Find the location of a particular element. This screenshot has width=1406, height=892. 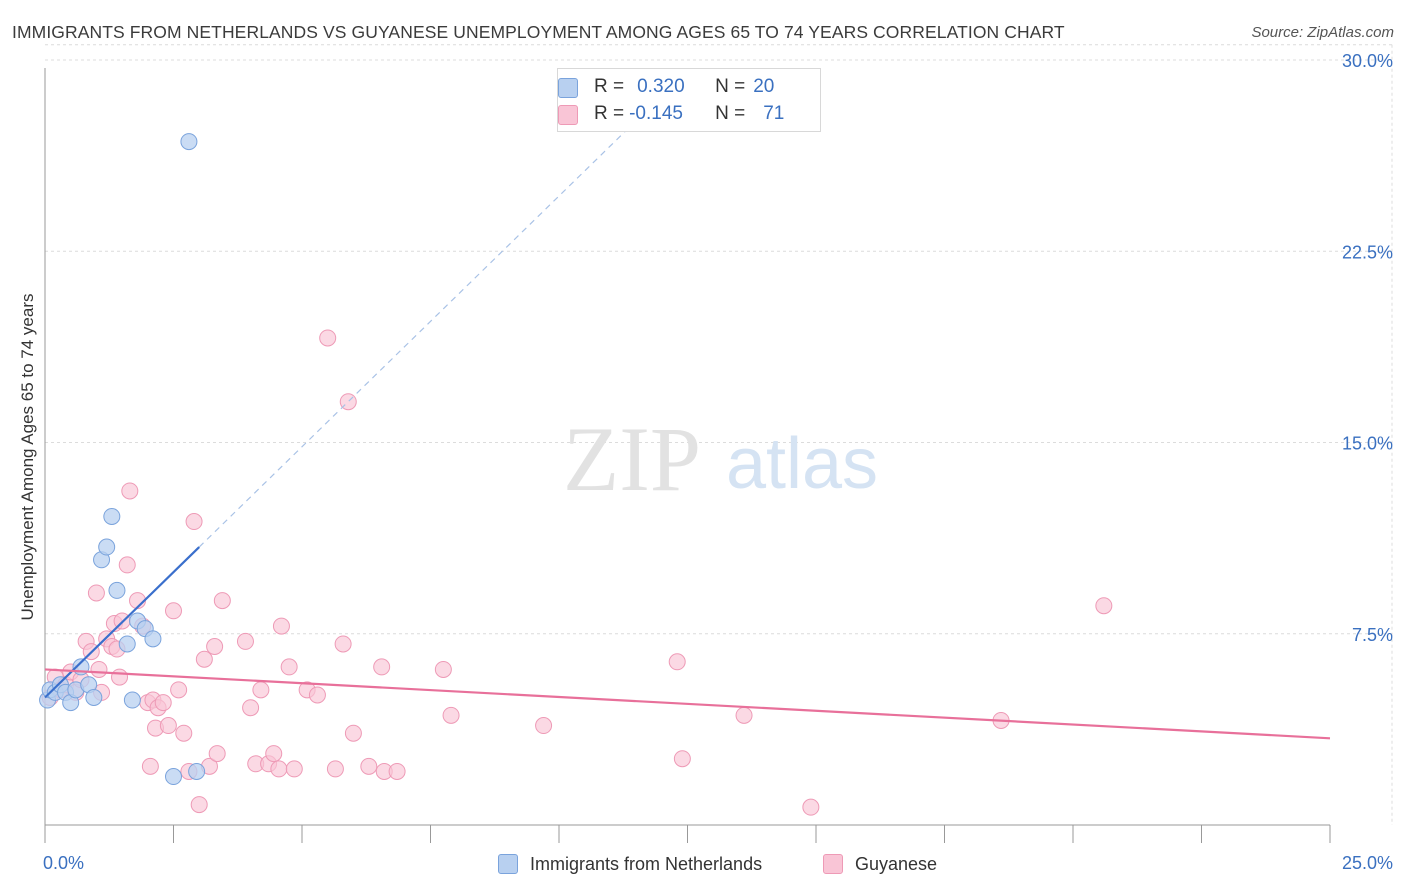

bottom-legend-label-1: Immigrants from Netherlands is located at coordinates (646, 863).